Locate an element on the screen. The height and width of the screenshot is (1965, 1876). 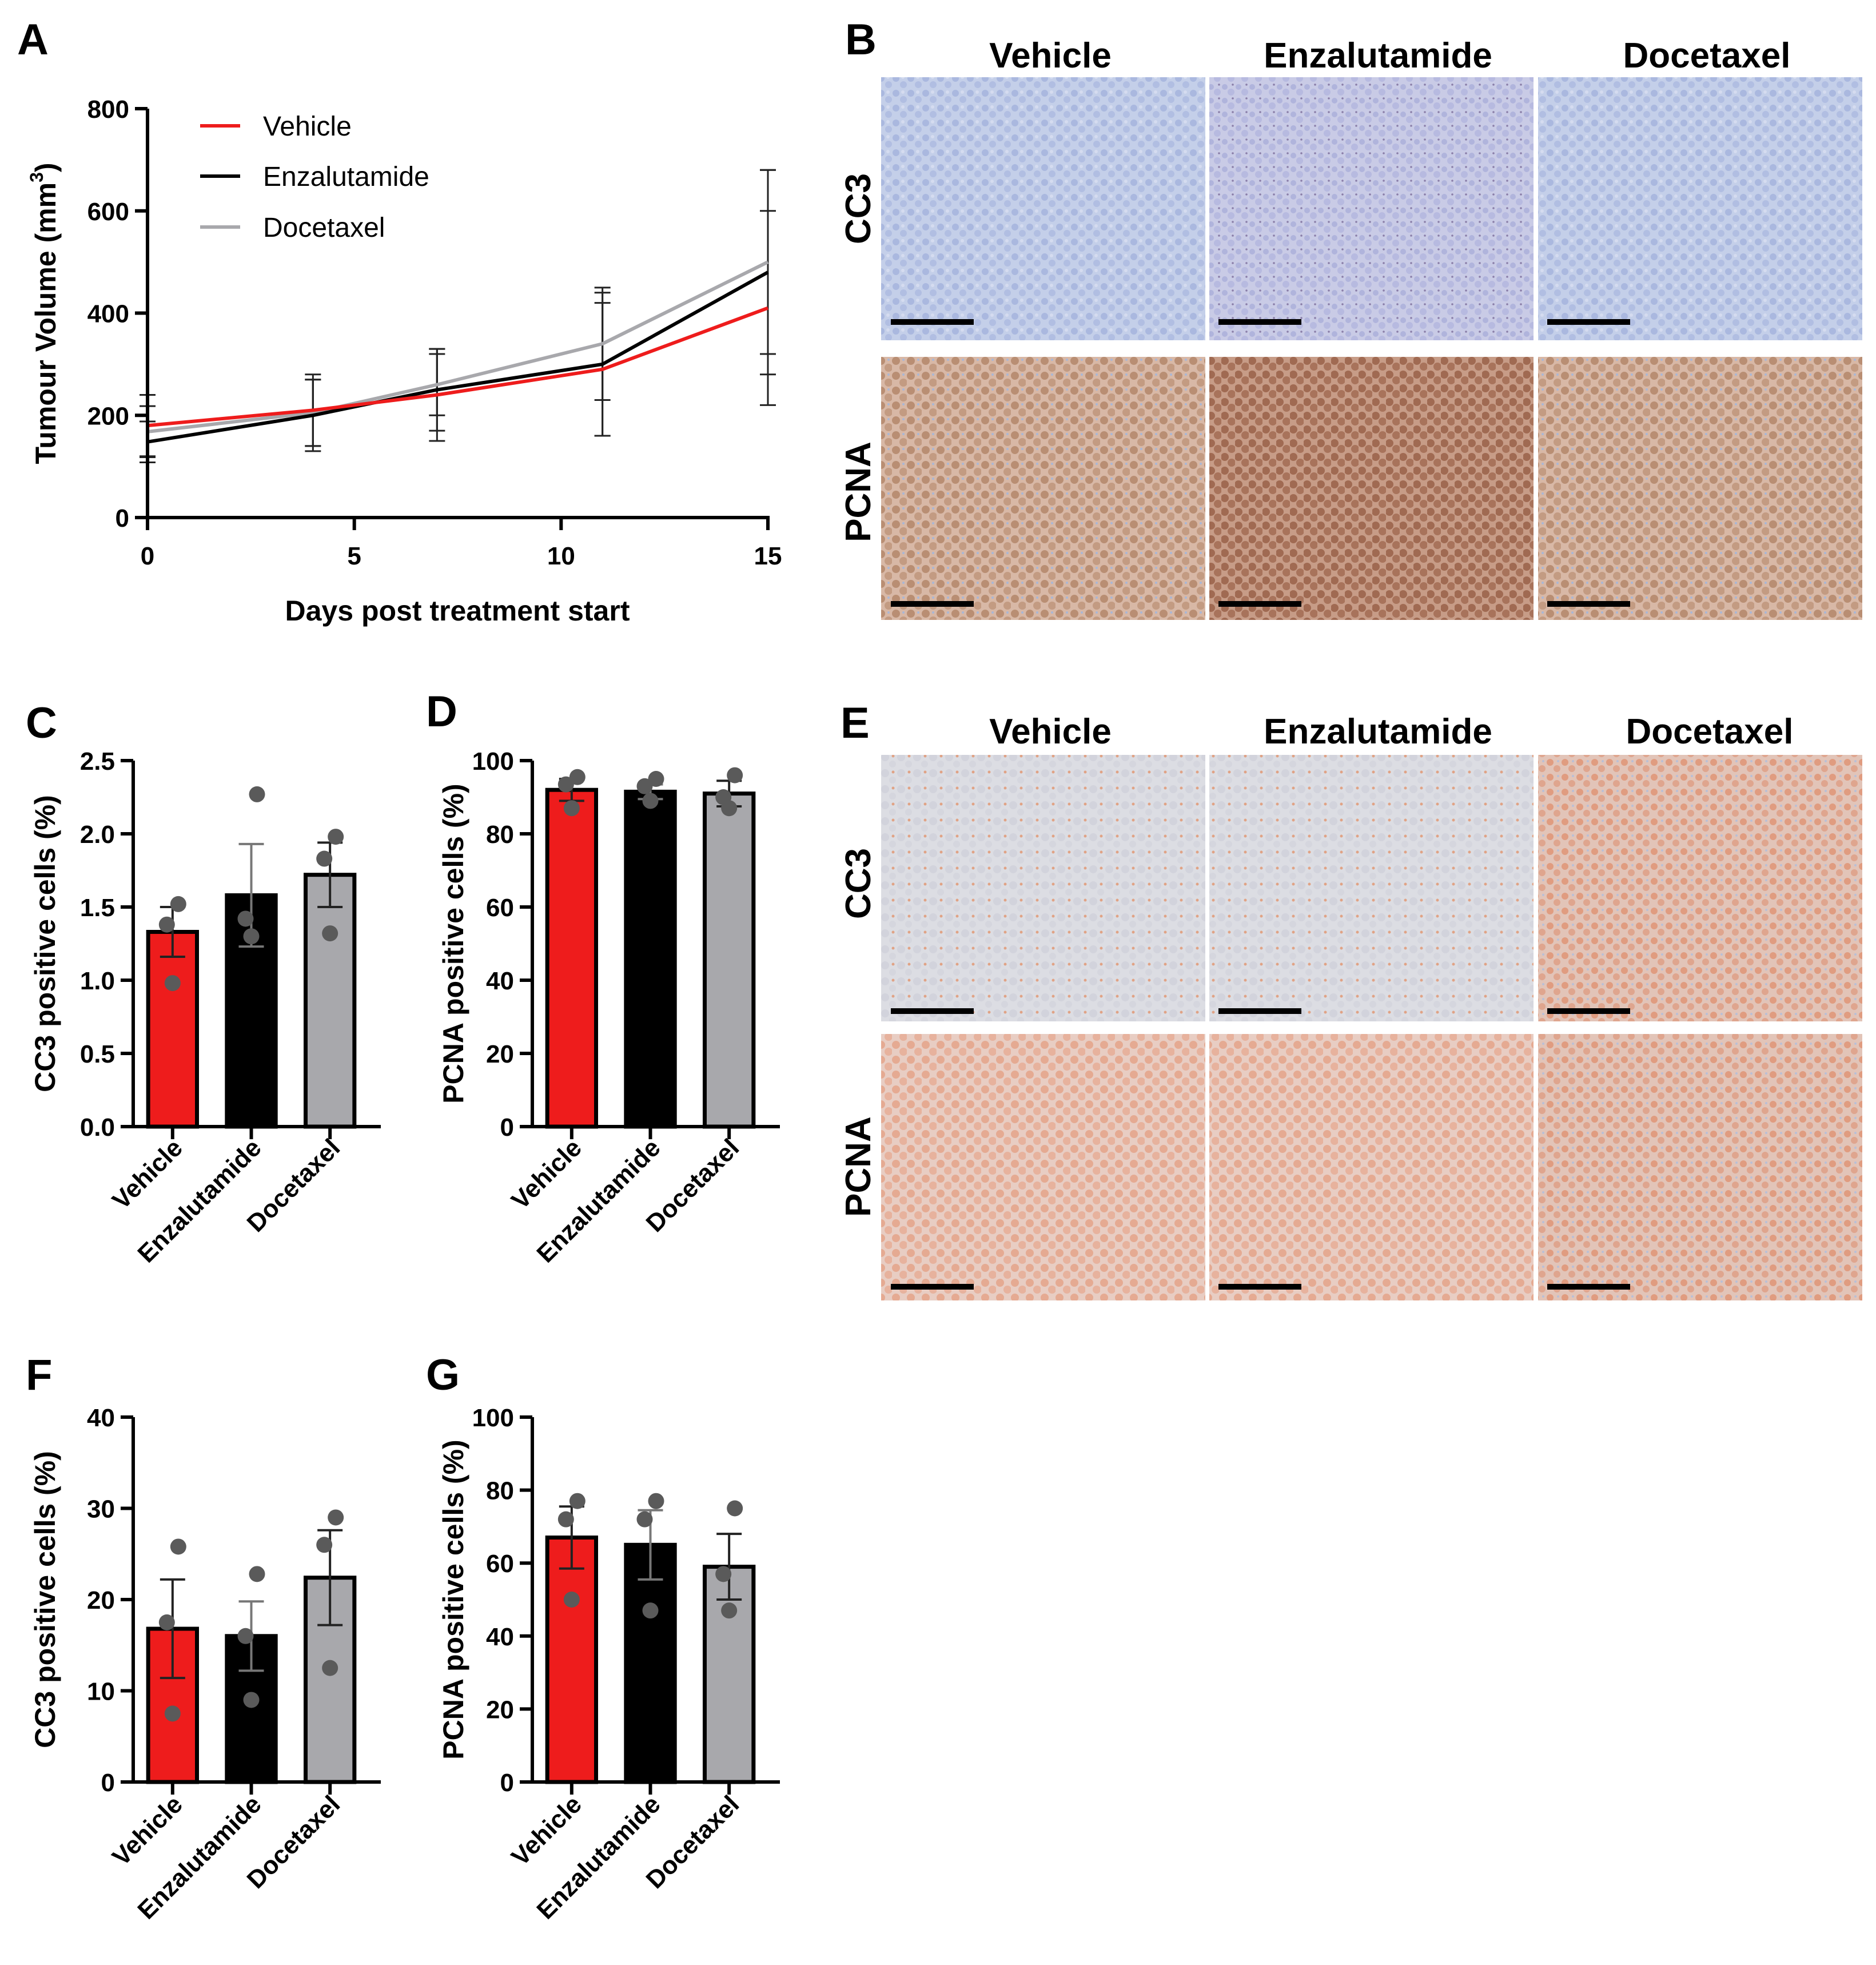
a-x-tick-label: 5 is located at coordinates (354, 556).